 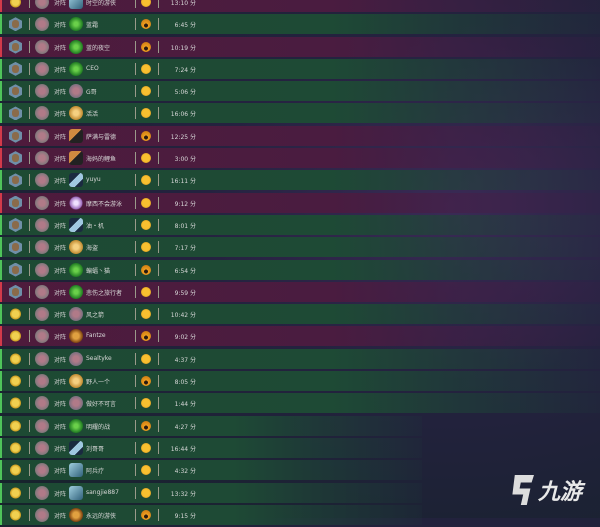 What do you see at coordinates (300, 68) in the screenshot?
I see `match-row: 对阵 CEO 7:24 分` at bounding box center [300, 68].